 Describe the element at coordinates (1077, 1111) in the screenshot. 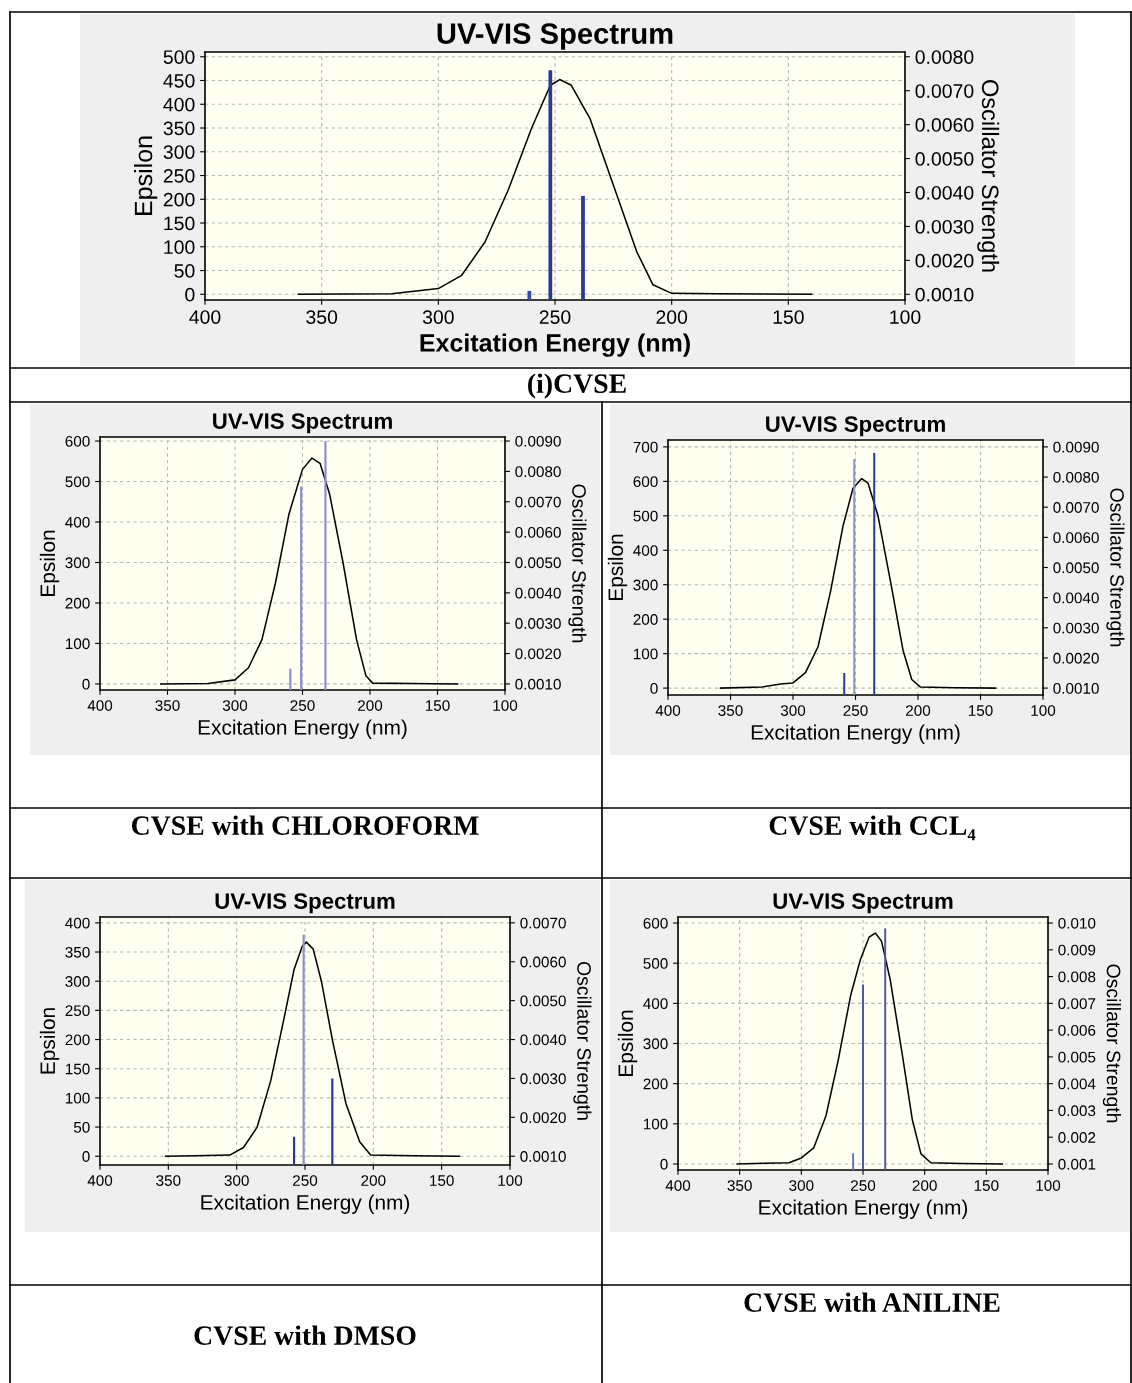

I see `y2-tick-label: 0.003` at that location.